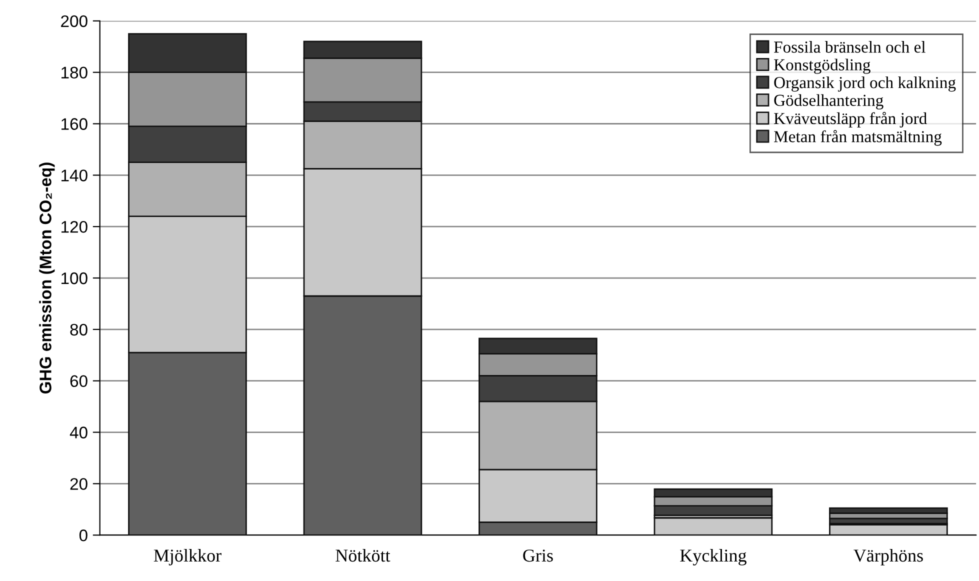 This screenshot has height=581, width=979. I want to click on y-tick-label: 140, so click(75, 176).